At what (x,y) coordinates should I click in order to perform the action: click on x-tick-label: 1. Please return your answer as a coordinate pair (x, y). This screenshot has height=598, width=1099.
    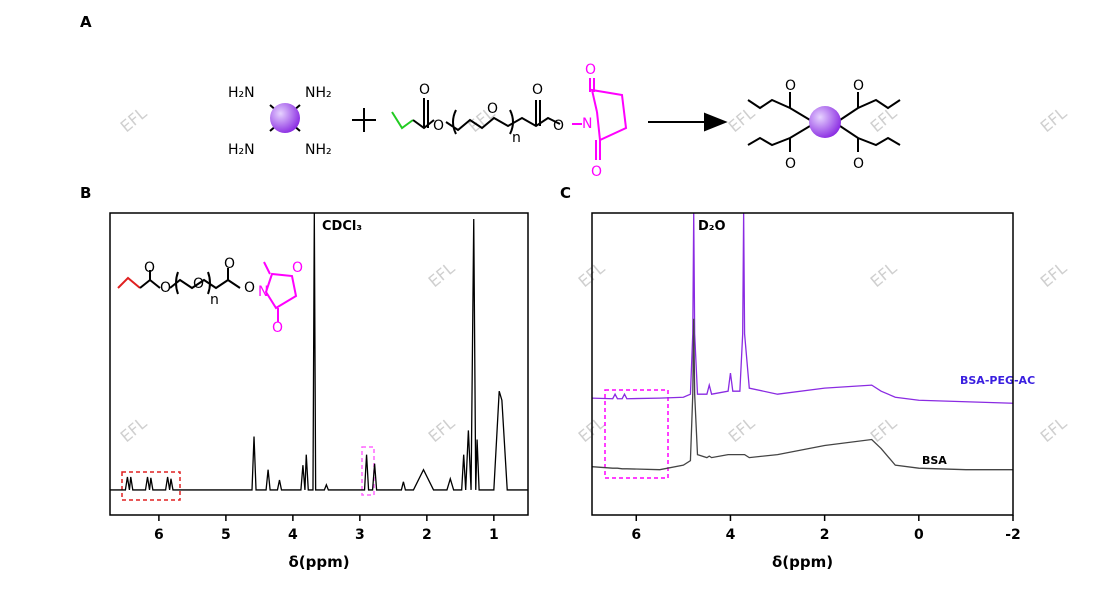
    Looking at the image, I should click on (494, 535).